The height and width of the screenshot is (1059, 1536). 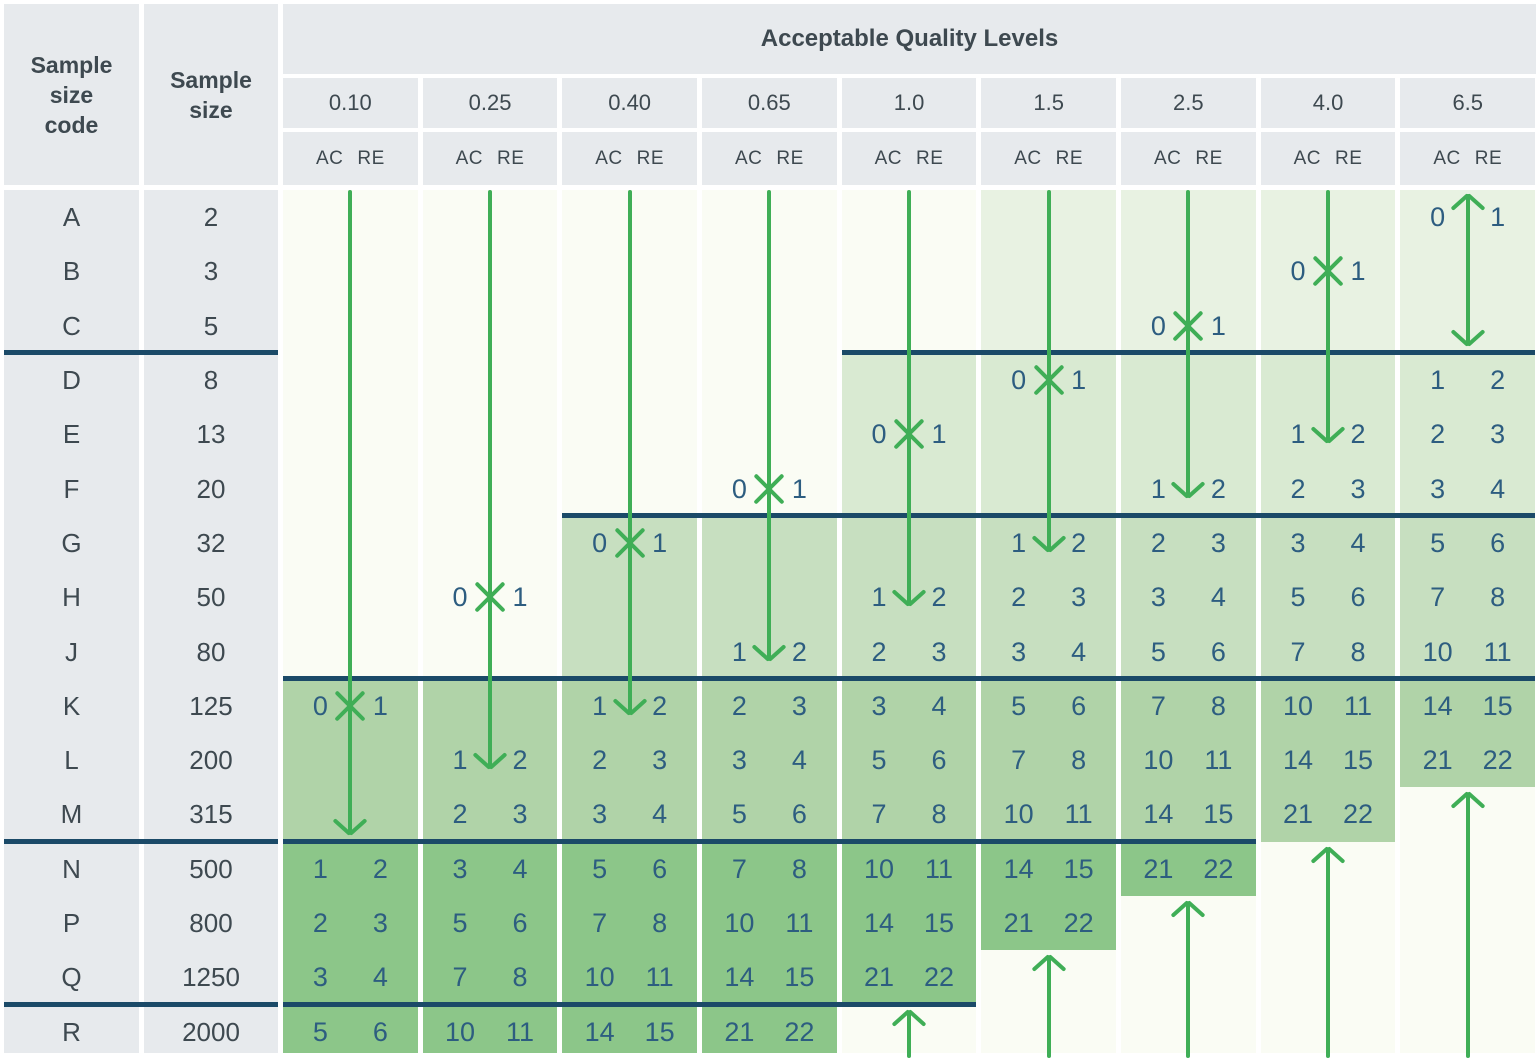 I want to click on re-value-1.0-P: 15, so click(x=939, y=923).